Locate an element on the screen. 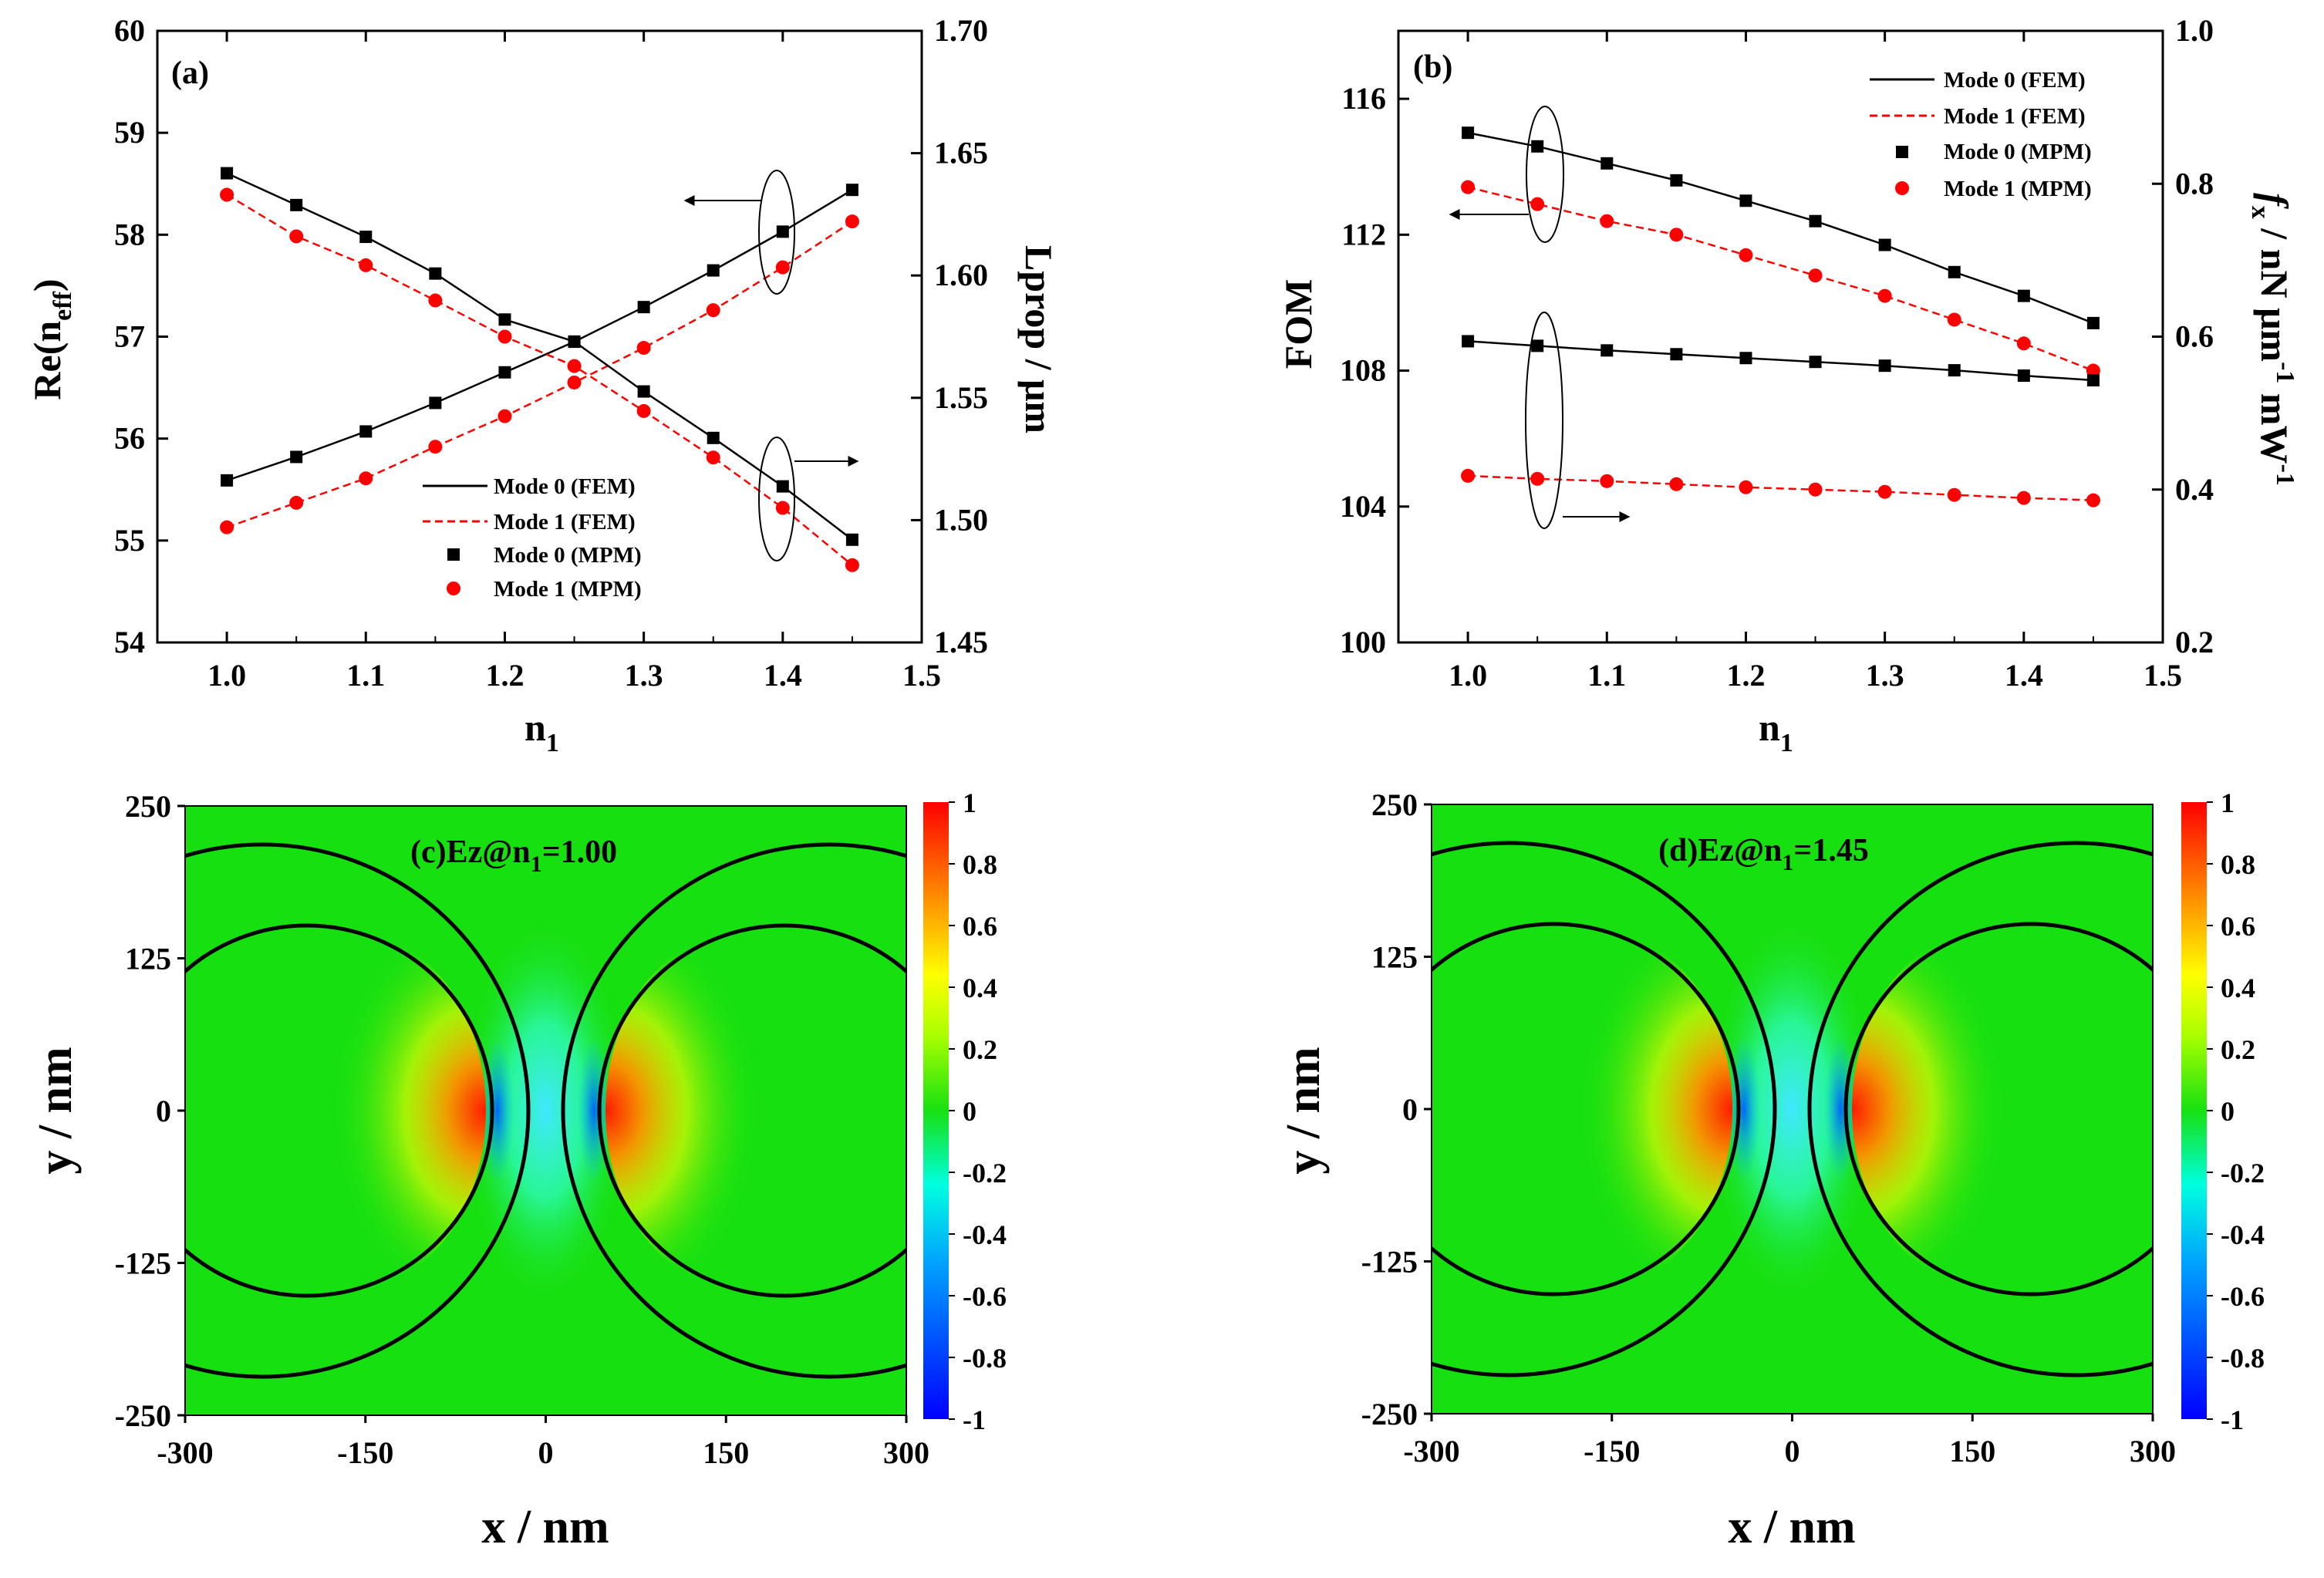 The width and height of the screenshot is (2324, 1578). panel-d-ylabel: y / nm is located at coordinates (1303, 1110).